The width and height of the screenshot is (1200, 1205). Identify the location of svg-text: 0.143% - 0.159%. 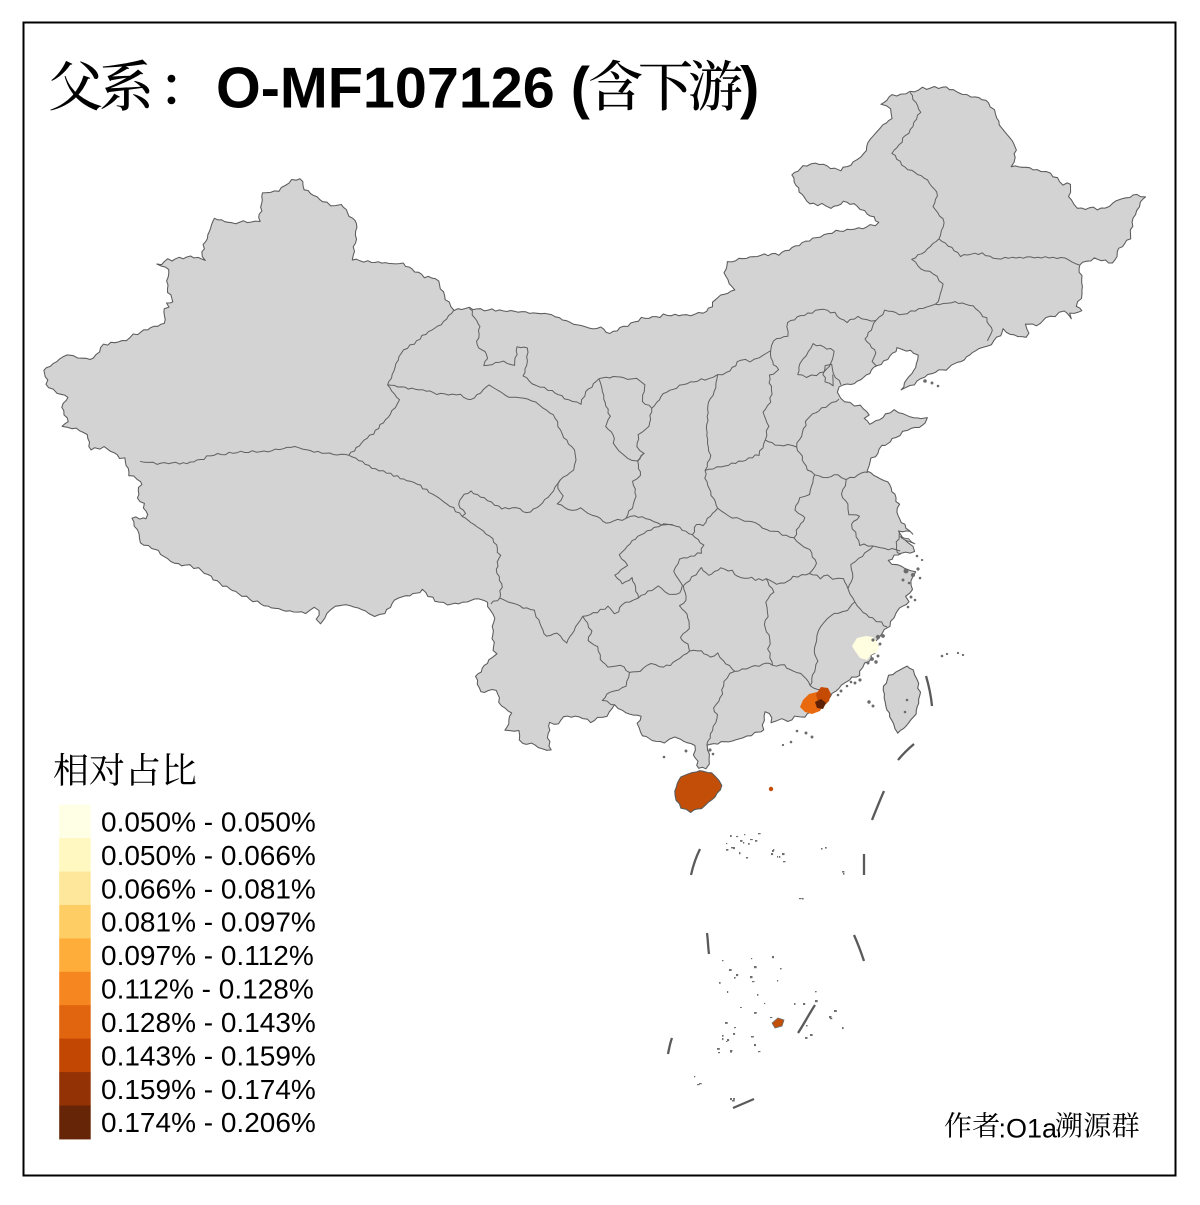
(208, 1055).